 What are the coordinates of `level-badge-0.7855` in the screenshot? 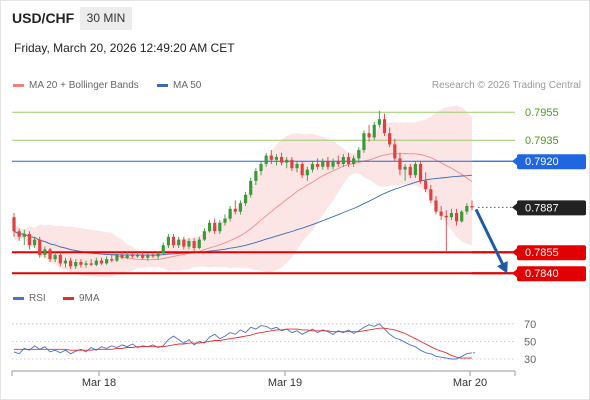 It's located at (551, 253).